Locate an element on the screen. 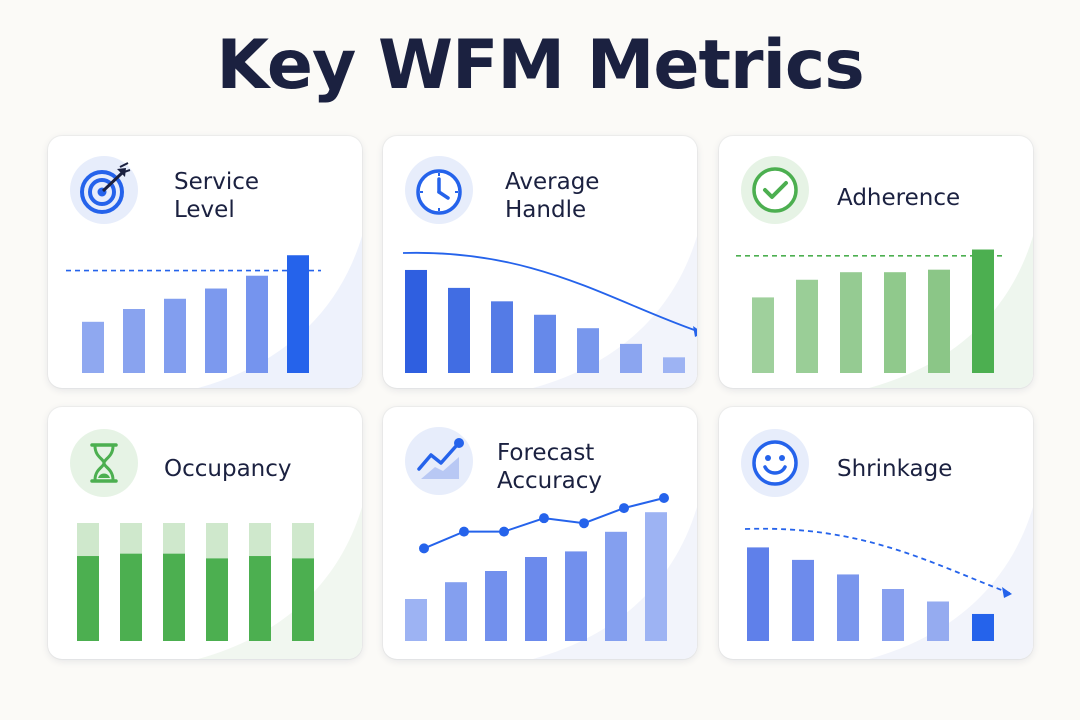 The width and height of the screenshot is (1080, 720). card-title-line: Average is located at coordinates (552, 182).